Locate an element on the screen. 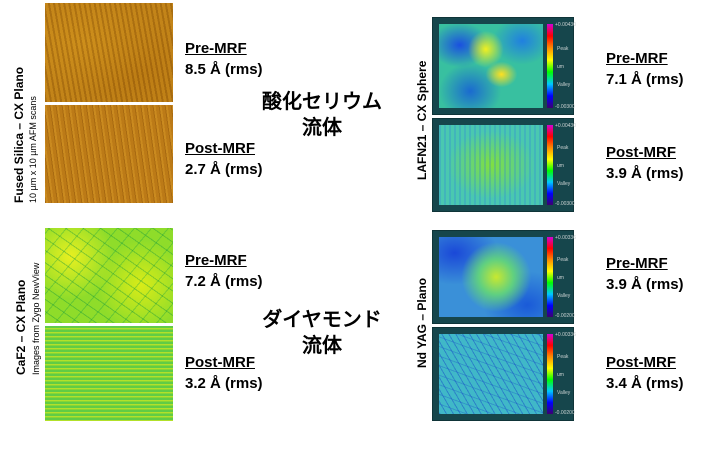 This screenshot has width=709, height=464. ndyag-pre-colorbar is located at coordinates (550, 277).